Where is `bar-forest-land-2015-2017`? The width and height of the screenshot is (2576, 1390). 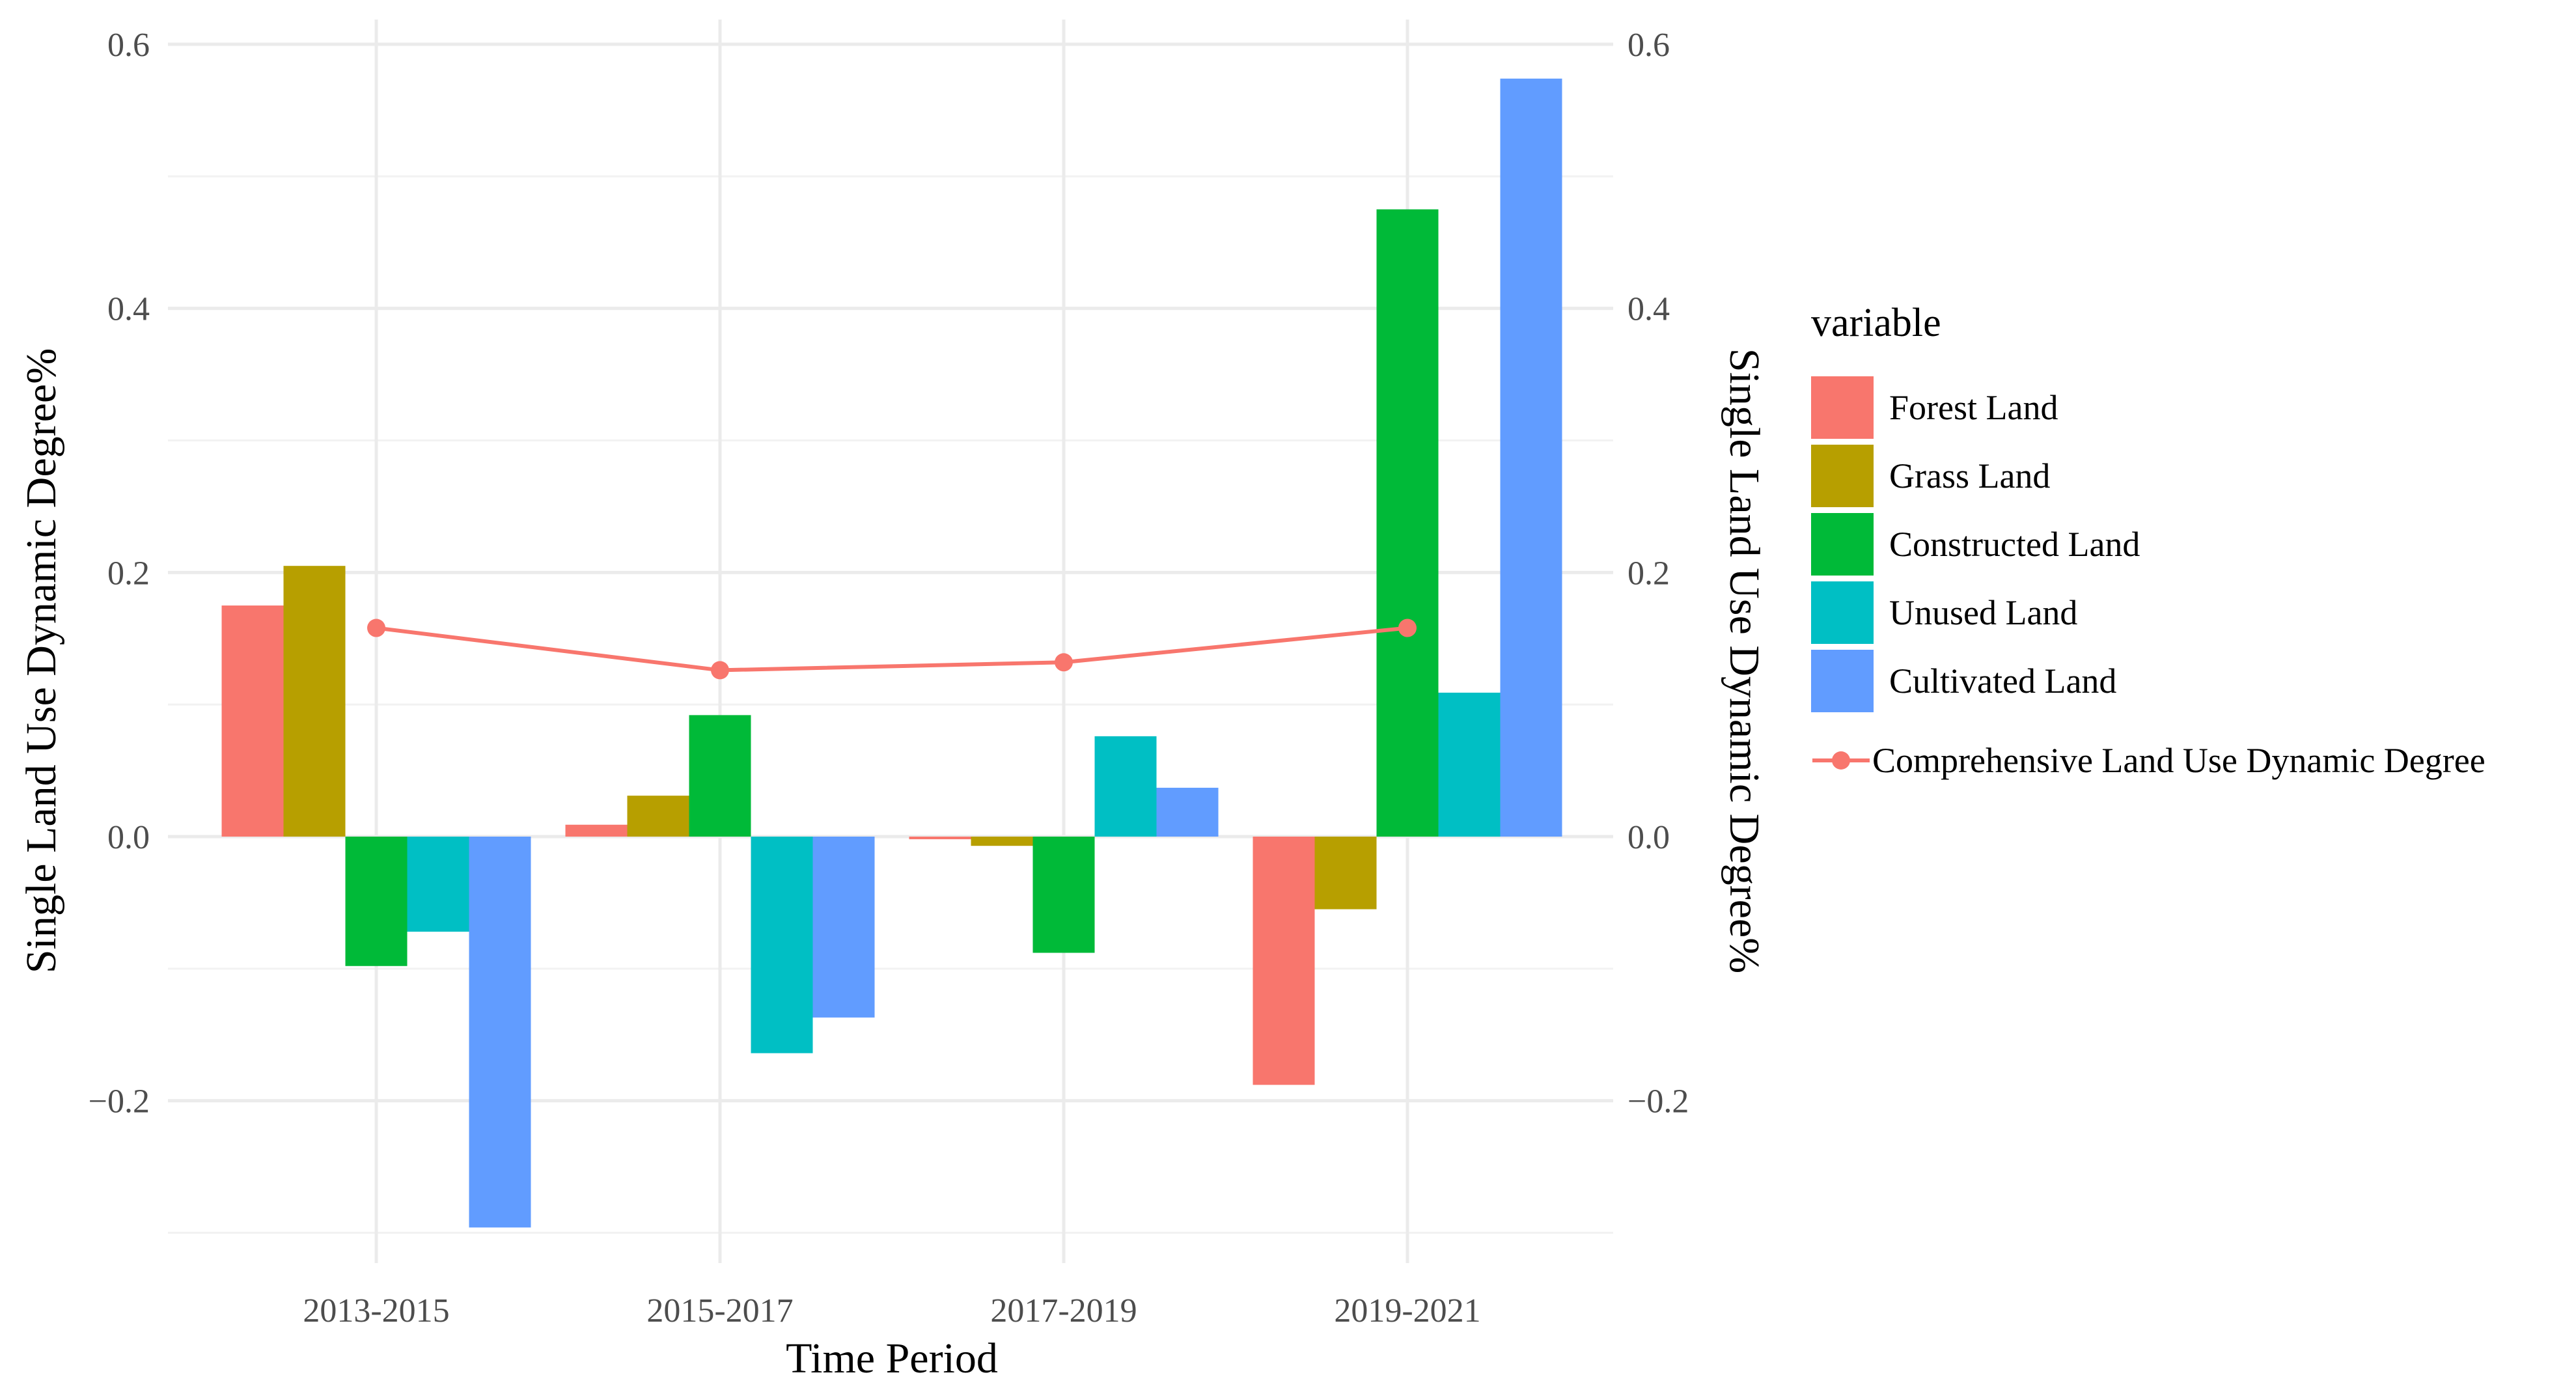
bar-forest-land-2015-2017 is located at coordinates (596, 830).